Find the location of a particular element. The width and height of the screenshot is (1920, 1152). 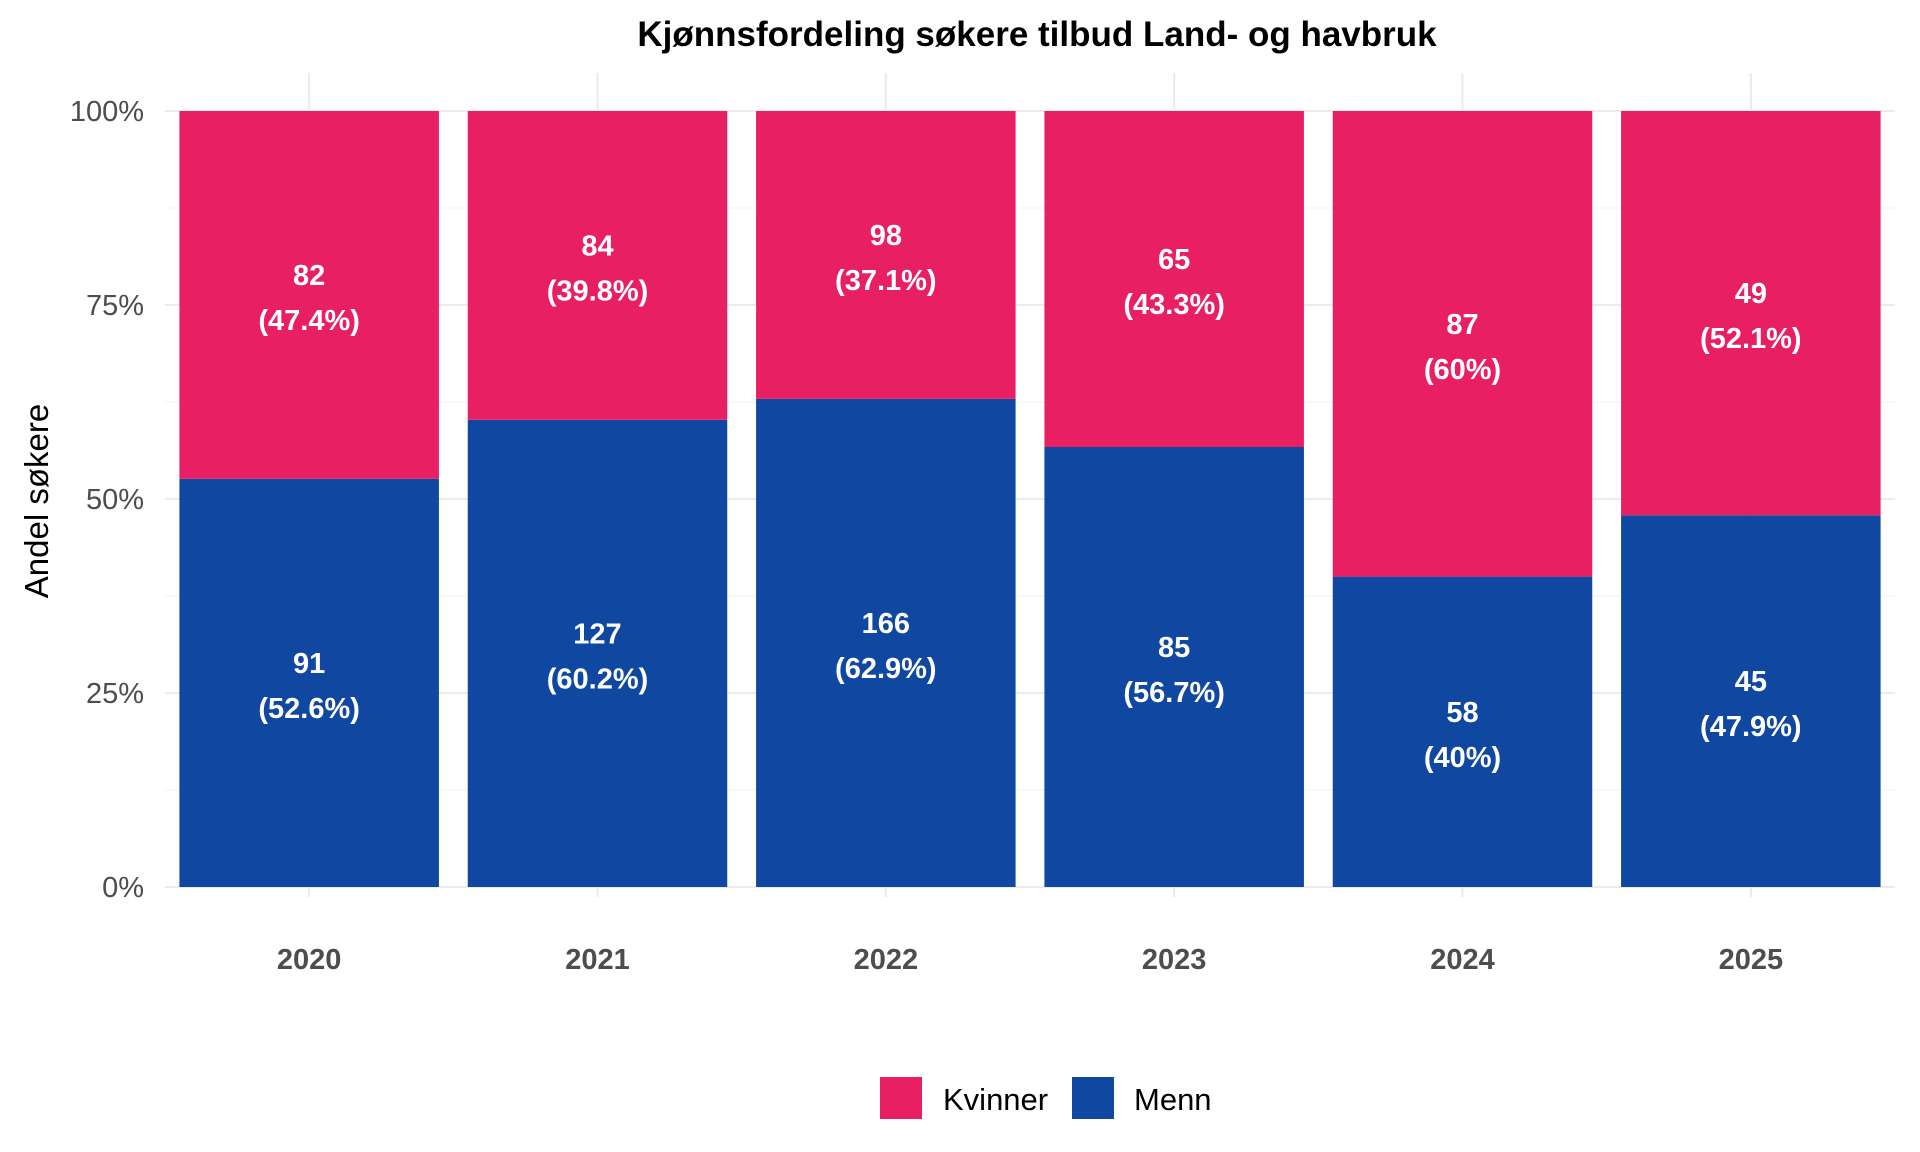

label-count-kvinner-2025: 49 is located at coordinates (1751, 294).